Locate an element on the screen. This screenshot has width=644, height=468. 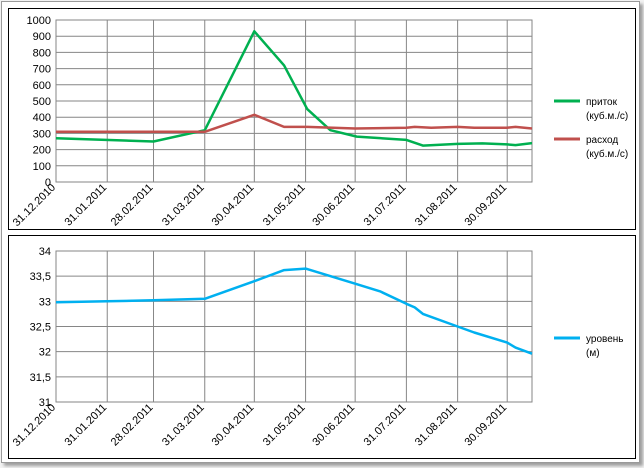
legend-unit: (м) is located at coordinates (593, 353).